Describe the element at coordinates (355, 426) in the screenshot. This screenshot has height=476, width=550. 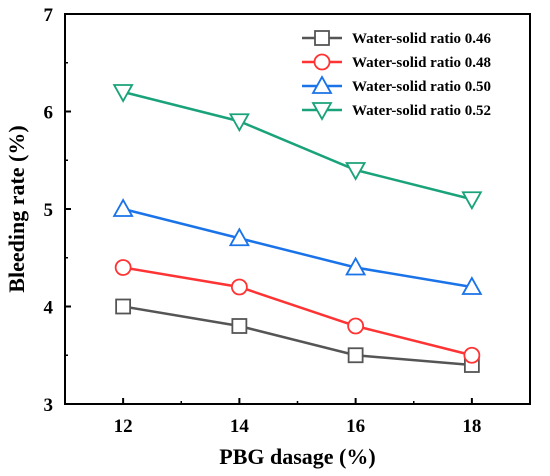
I see `x-tick-label: 16` at that location.